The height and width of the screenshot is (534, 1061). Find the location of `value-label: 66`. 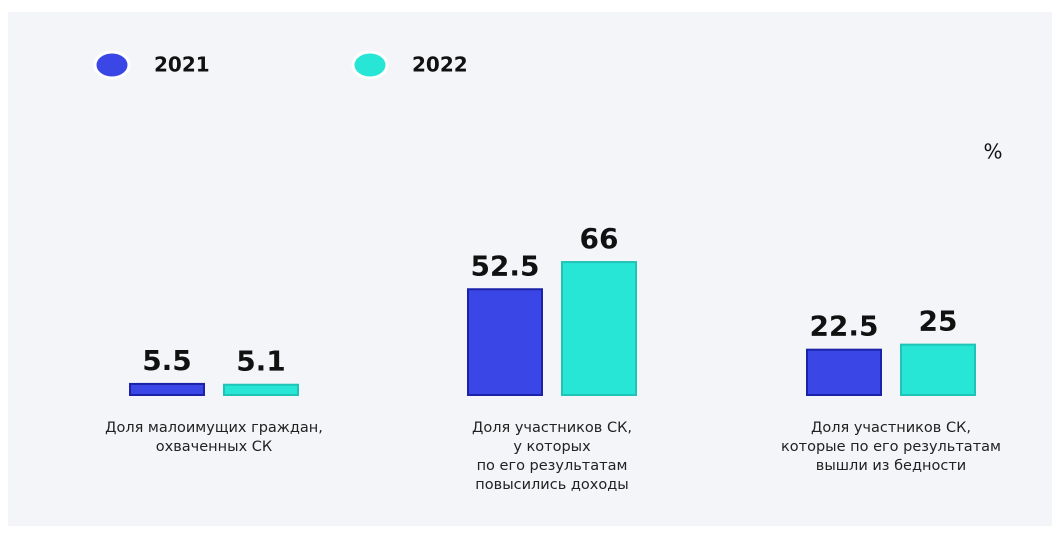

value-label: 66 is located at coordinates (599, 238).